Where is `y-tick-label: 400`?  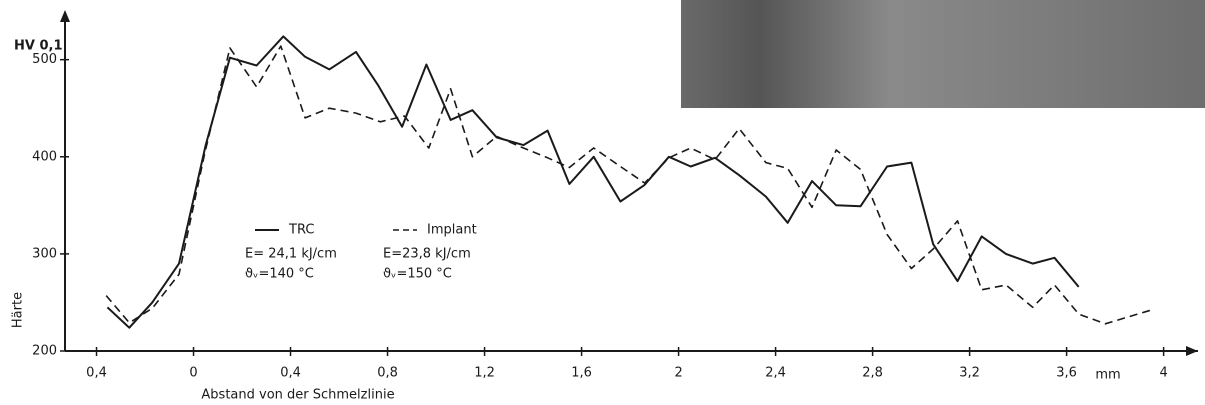 y-tick-label: 400 is located at coordinates (44, 156).